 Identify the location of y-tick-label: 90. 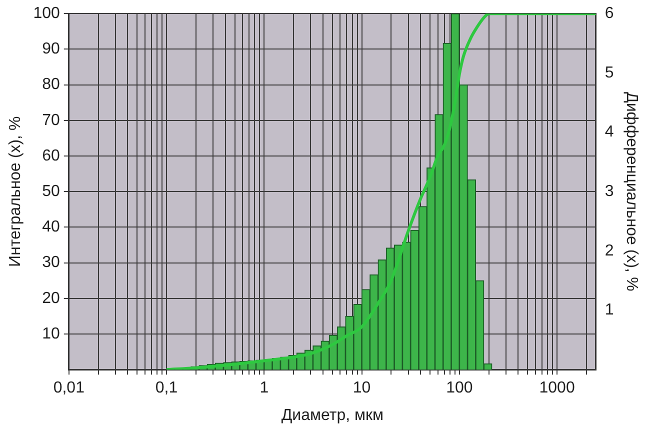
(51, 49).